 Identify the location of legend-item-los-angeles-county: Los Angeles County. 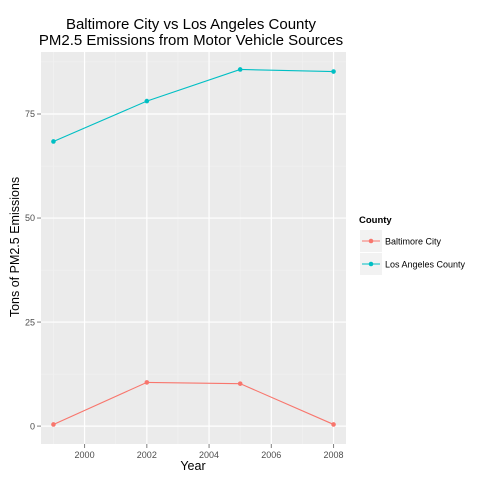
(413, 264).